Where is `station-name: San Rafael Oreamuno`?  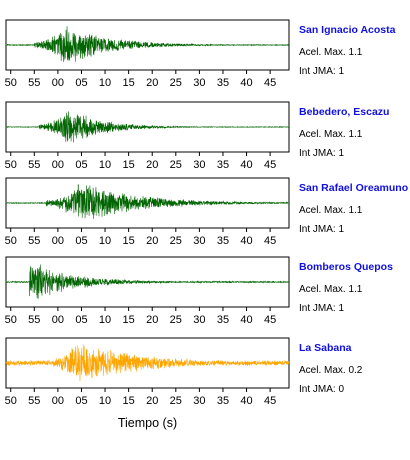
station-name: San Rafael Oreamuno is located at coordinates (353, 188).